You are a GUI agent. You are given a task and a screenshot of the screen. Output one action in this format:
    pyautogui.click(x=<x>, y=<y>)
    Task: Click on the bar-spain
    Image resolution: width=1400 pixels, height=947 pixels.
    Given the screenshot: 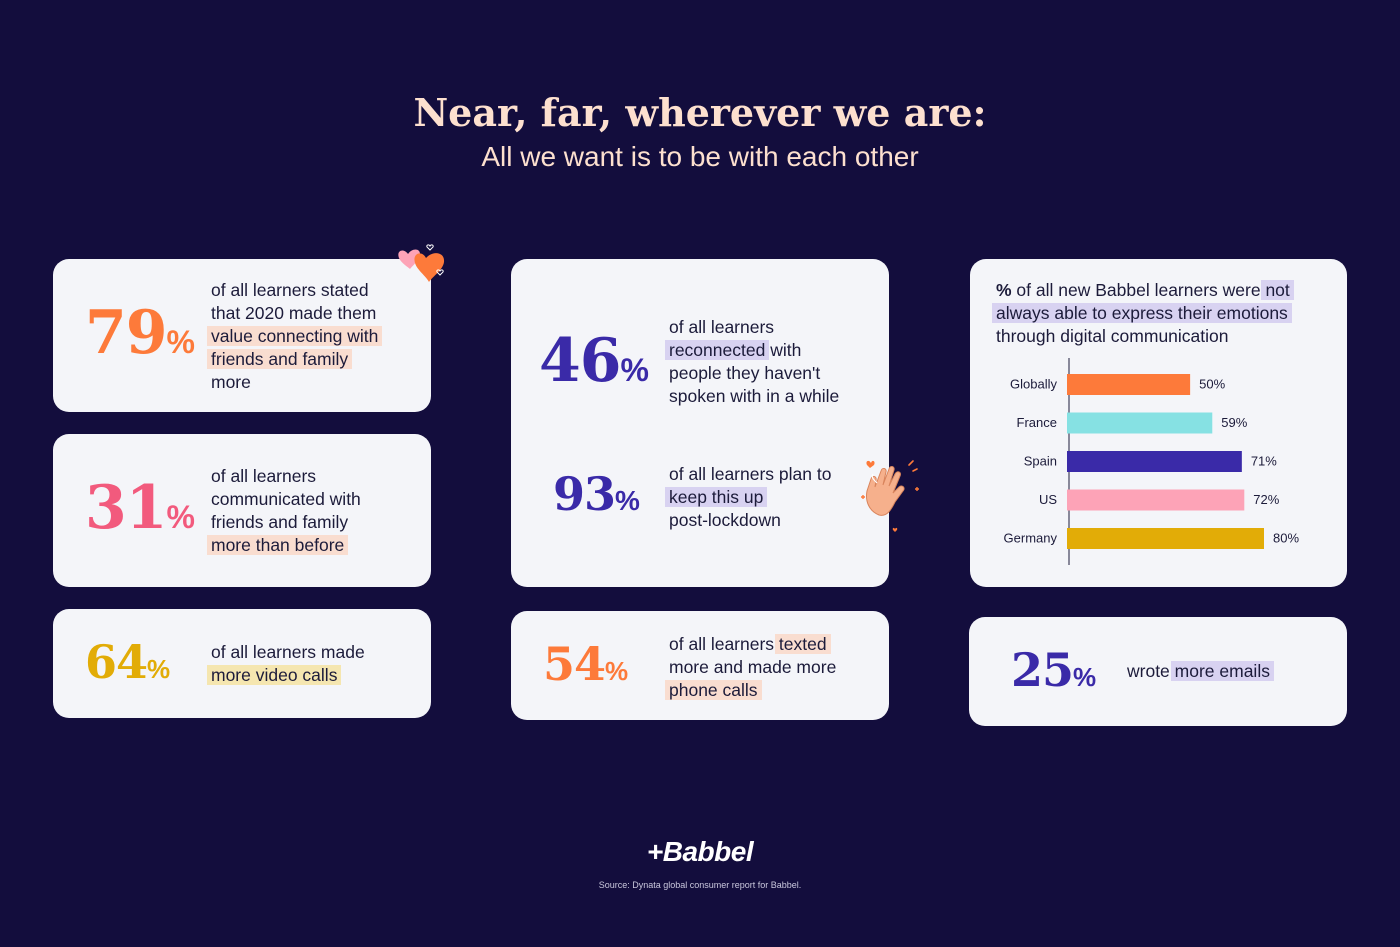 What is the action you would take?
    pyautogui.click(x=1154, y=461)
    